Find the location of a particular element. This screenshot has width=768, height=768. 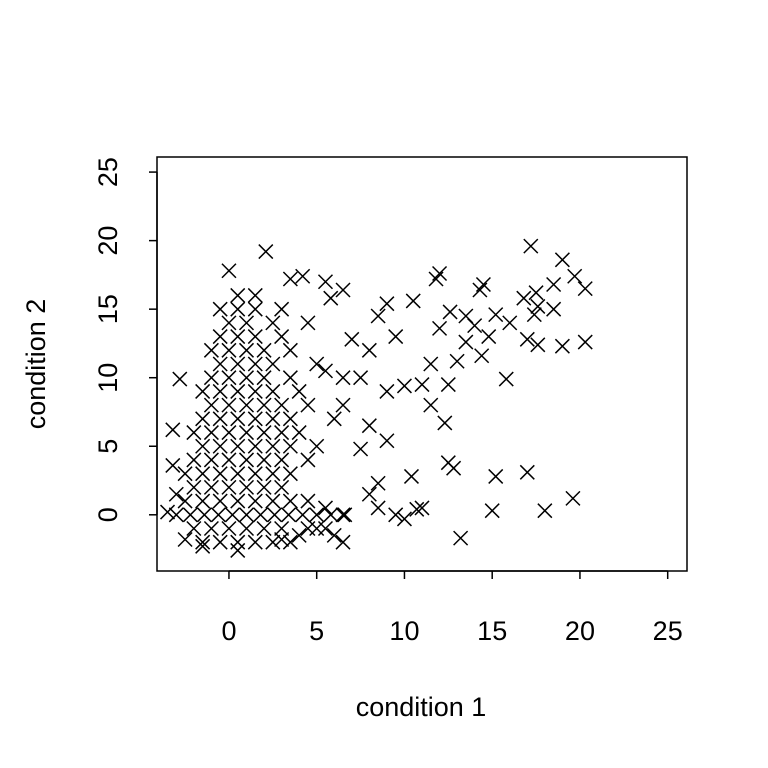

y-tick-label: 25 is located at coordinates (108, 172).